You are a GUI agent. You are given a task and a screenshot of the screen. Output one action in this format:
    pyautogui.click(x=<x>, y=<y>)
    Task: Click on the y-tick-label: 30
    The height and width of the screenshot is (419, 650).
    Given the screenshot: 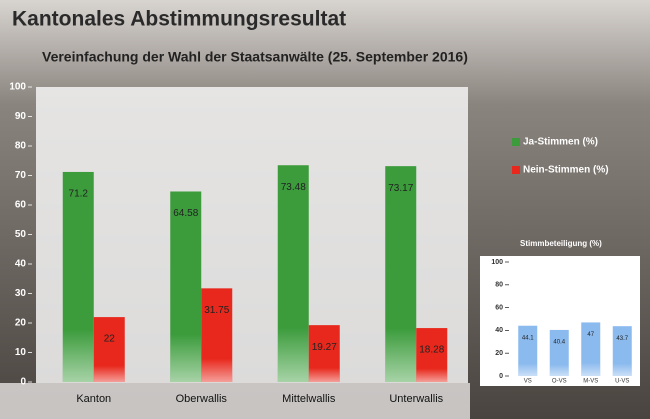 What is the action you would take?
    pyautogui.click(x=21, y=293)
    